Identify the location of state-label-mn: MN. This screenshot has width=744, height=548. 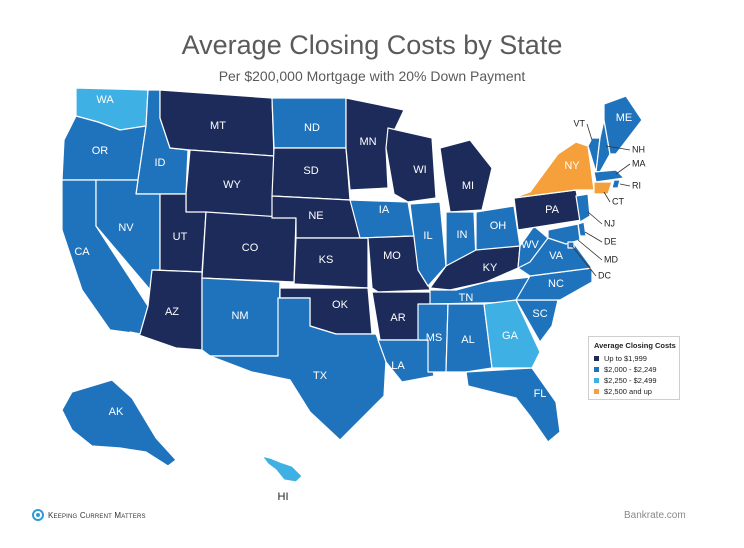
(367, 142).